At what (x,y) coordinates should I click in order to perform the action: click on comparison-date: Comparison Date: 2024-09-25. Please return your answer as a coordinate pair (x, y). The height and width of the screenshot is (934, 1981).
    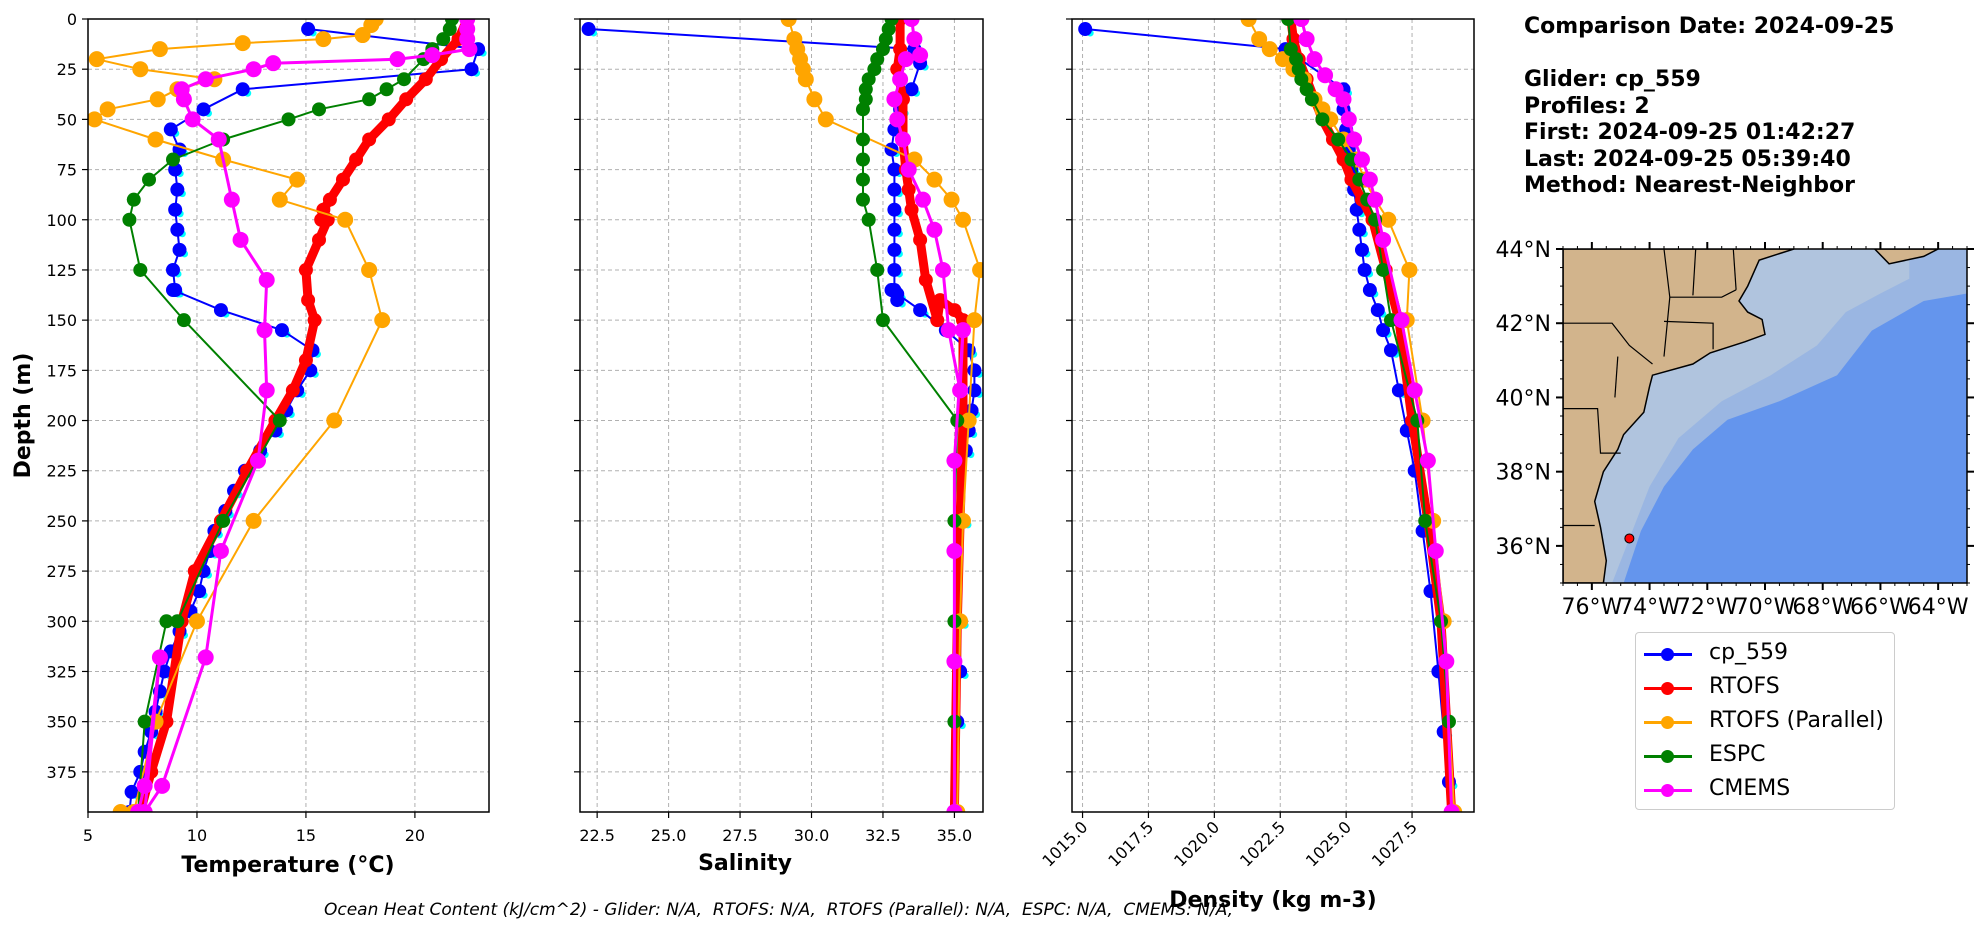
    Looking at the image, I should click on (1709, 26).